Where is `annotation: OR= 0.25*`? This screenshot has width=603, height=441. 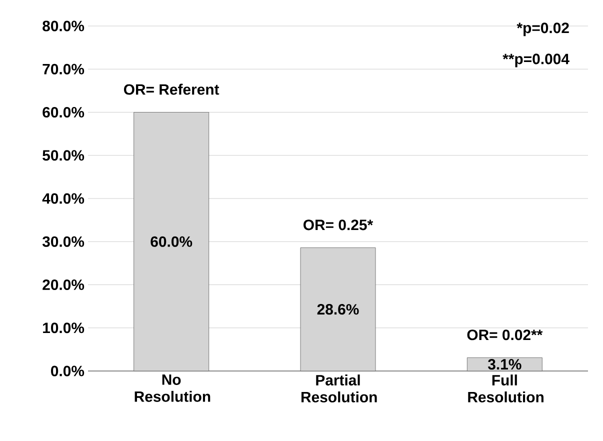 annotation: OR= 0.25* is located at coordinates (339, 225).